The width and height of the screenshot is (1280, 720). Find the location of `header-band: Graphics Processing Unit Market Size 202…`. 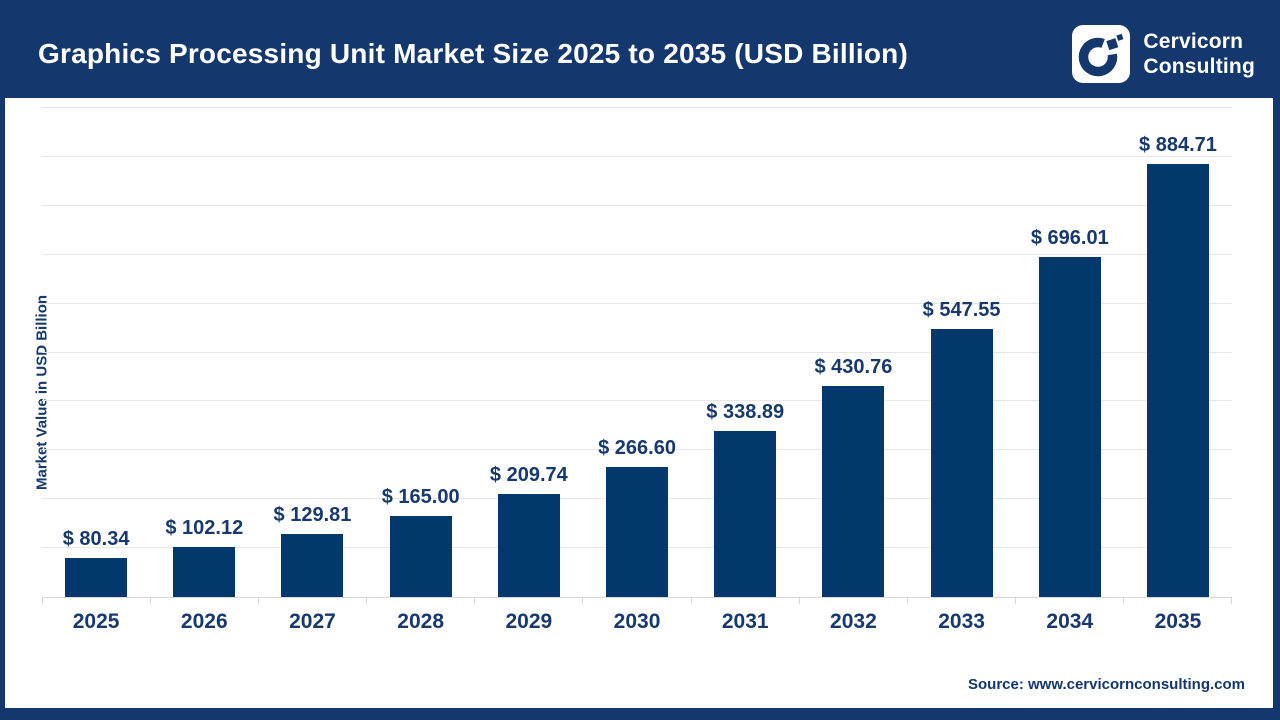

header-band: Graphics Processing Unit Market Size 202… is located at coordinates (640, 49).